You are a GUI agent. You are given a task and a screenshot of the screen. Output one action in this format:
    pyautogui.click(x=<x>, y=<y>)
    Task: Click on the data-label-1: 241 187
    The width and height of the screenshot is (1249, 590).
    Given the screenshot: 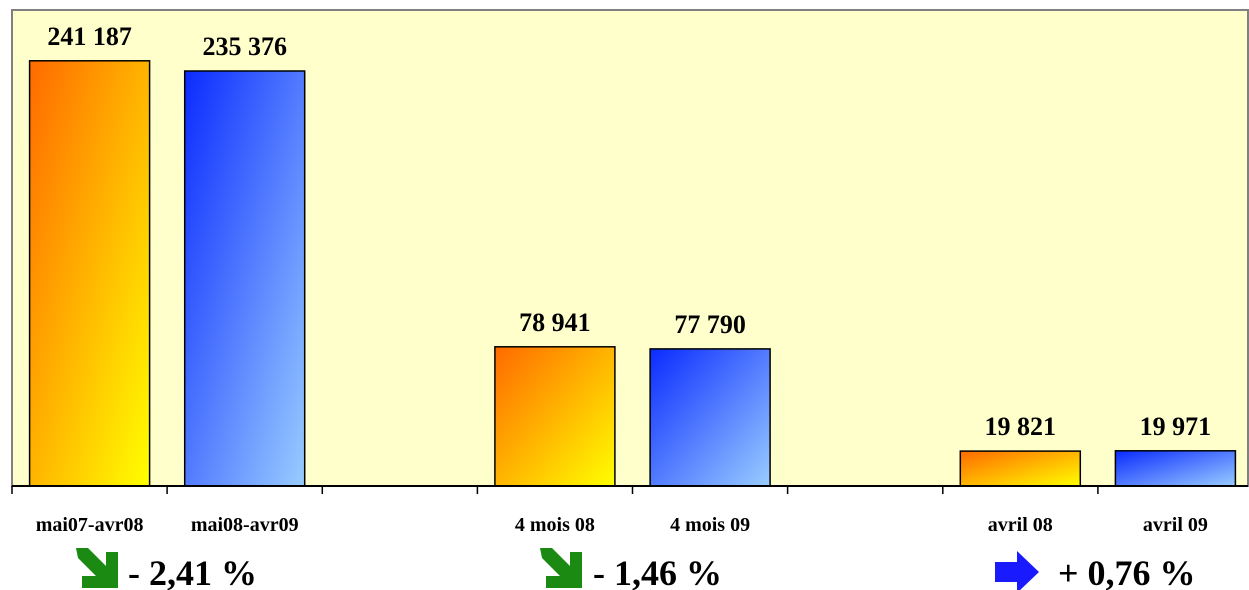 What is the action you would take?
    pyautogui.click(x=89, y=36)
    